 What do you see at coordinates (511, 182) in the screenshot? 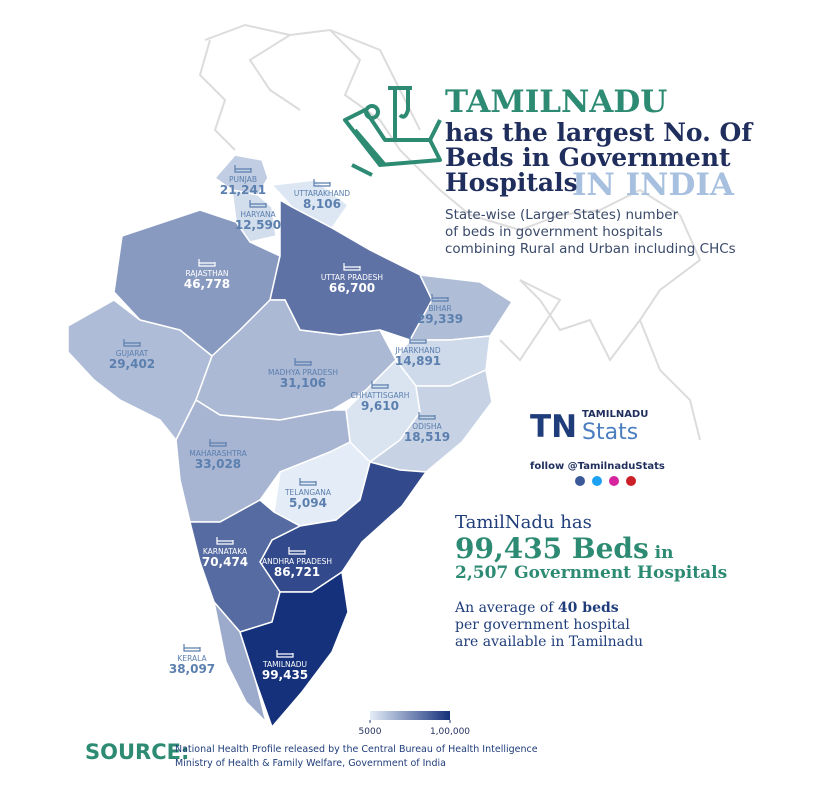
I see `title-line: Hospitals` at bounding box center [511, 182].